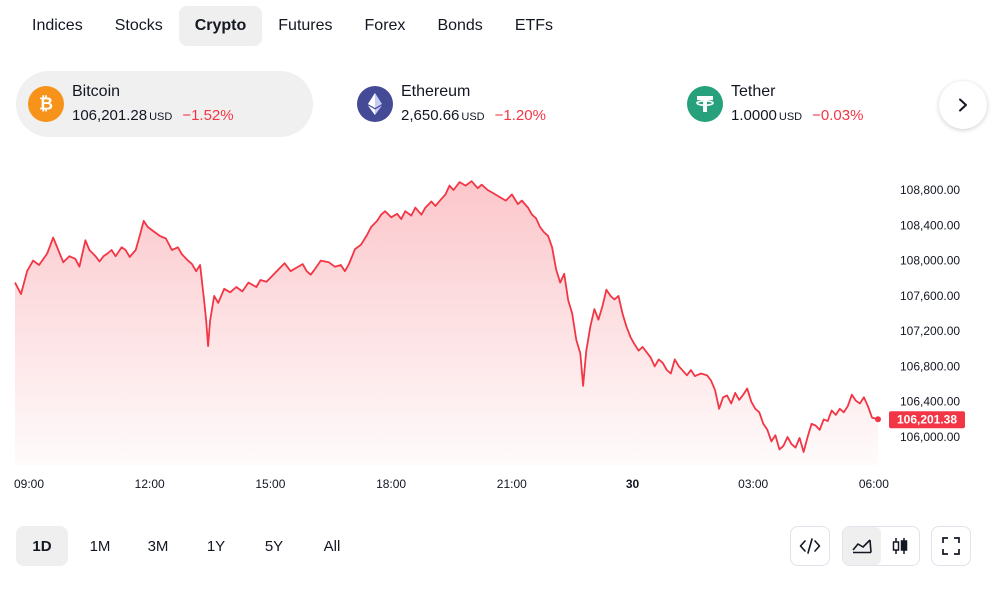 The width and height of the screenshot is (995, 616). Describe the element at coordinates (190, 546) in the screenshot. I see `range-selector: 1D 1M 3M 1Y 5Y All` at that location.